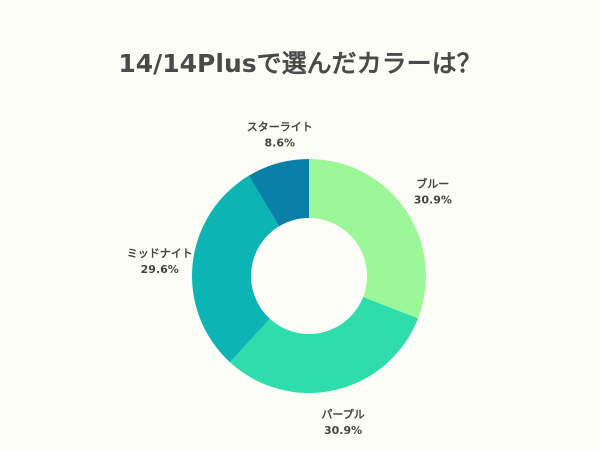 The image size is (600, 450). Describe the element at coordinates (280, 142) in the screenshot. I see `slice-value-label: 8.6%` at that location.